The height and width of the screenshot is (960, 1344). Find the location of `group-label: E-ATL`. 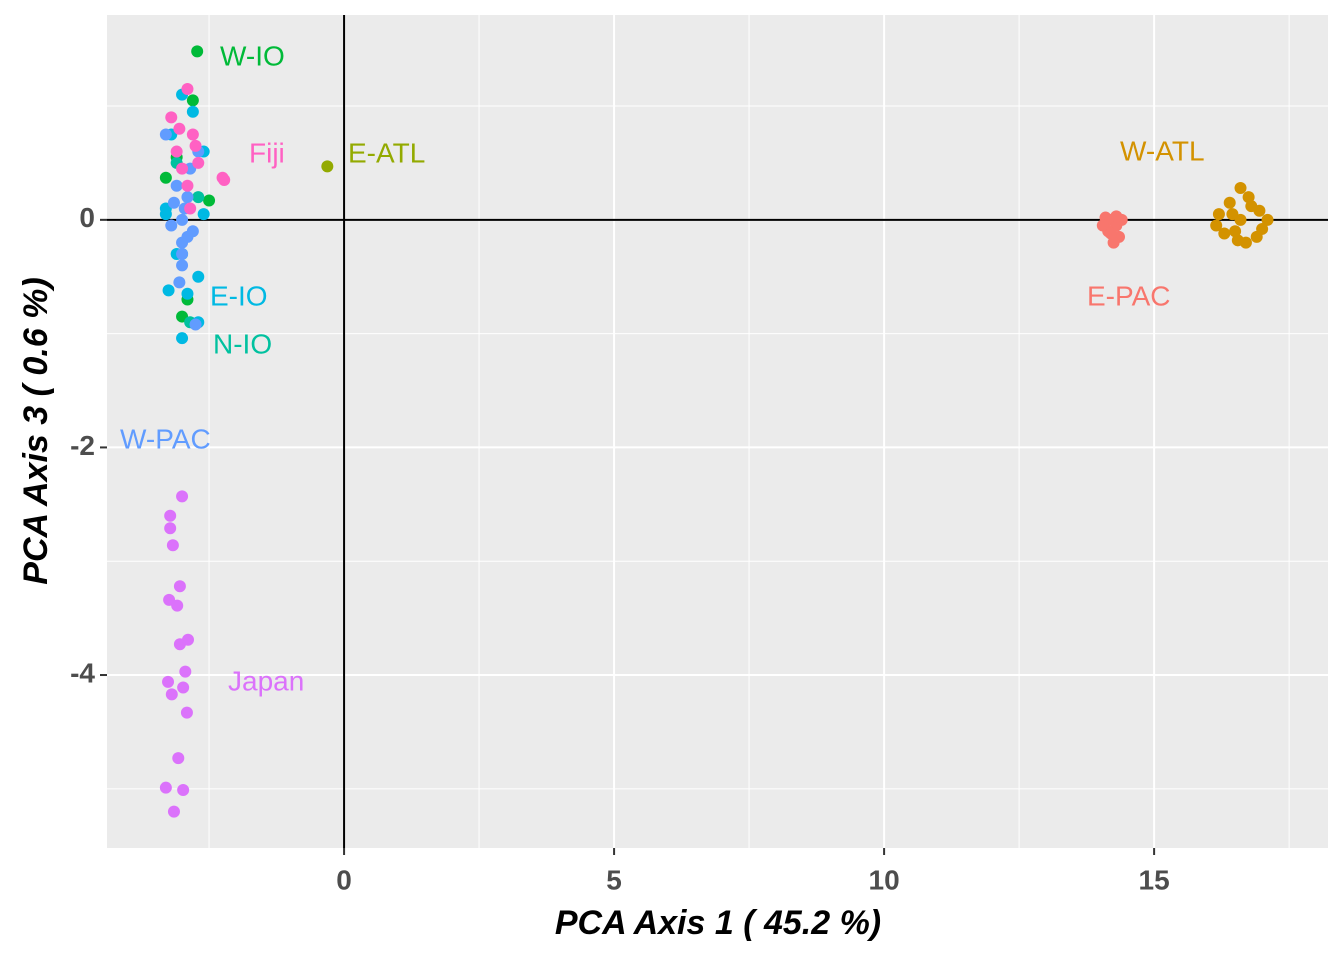

group-label: E-ATL is located at coordinates (386, 152).